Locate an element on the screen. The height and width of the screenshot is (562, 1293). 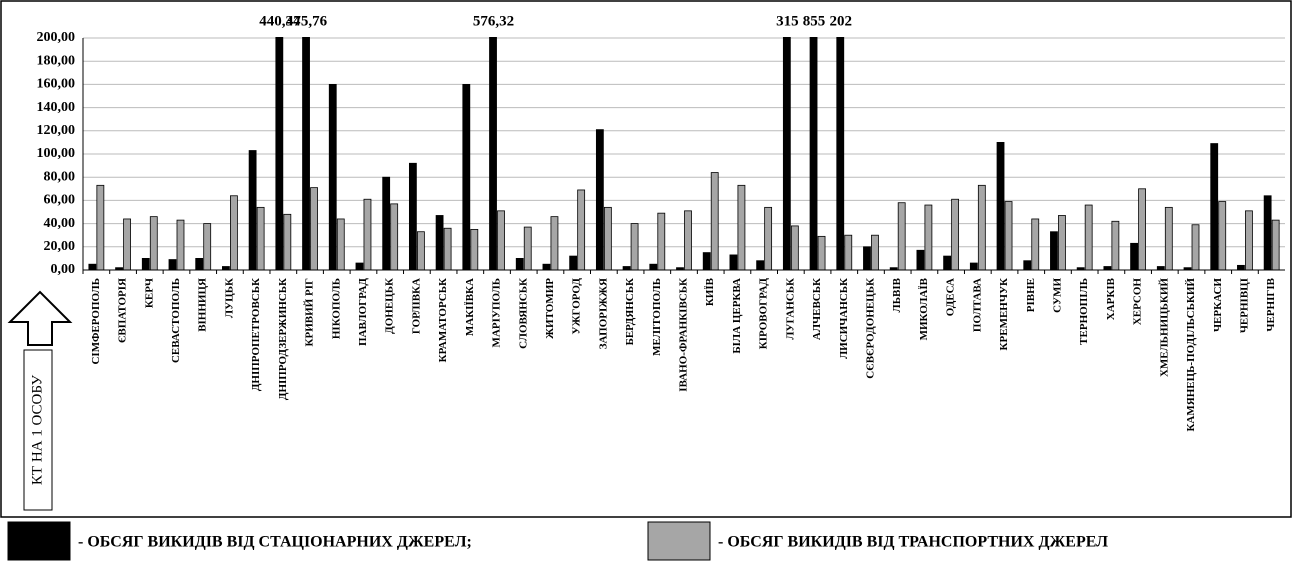
x-tick-label: ЛИСИЧАНСЬК is located at coordinates (844, 318).